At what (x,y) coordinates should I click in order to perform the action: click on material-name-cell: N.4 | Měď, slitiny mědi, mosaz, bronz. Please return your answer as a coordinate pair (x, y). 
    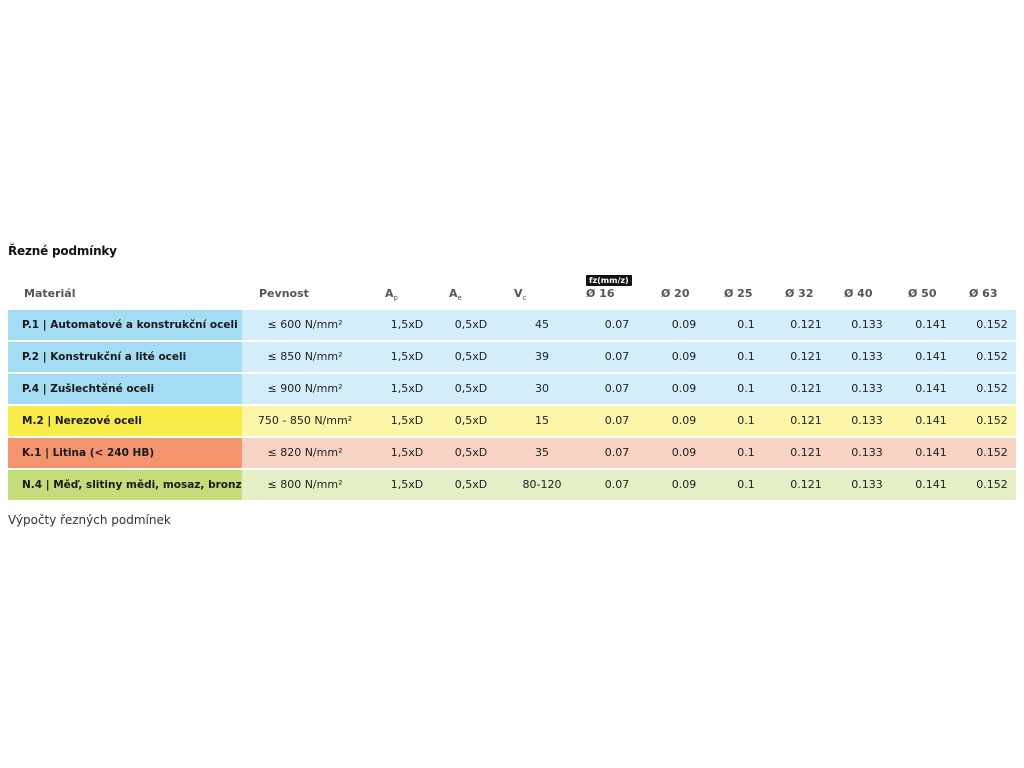
    Looking at the image, I should click on (125, 485).